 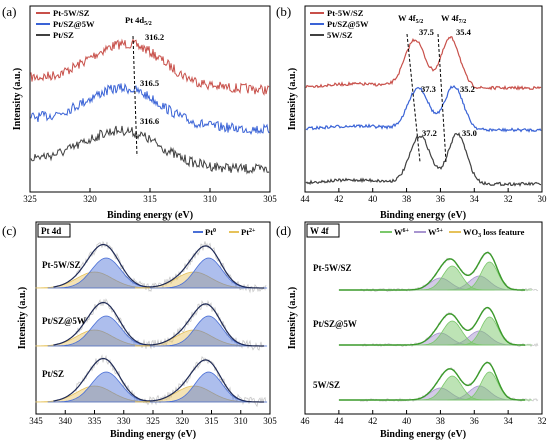 I want to click on panel-b-label: (b), so click(x=283, y=11).